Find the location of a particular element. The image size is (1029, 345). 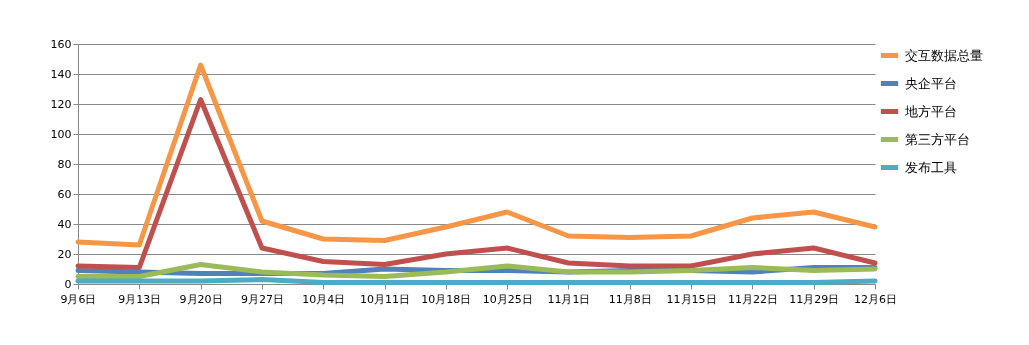

y-tick-label: 20 is located at coordinates (64, 254).